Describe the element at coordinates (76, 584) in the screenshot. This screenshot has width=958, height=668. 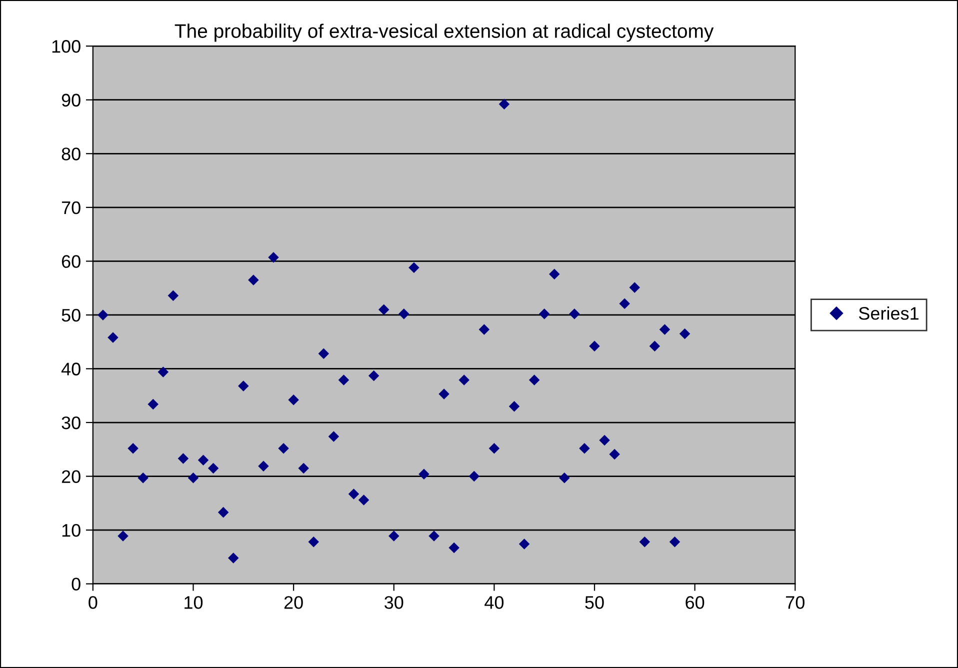
I see `y-tick-label: 0` at that location.